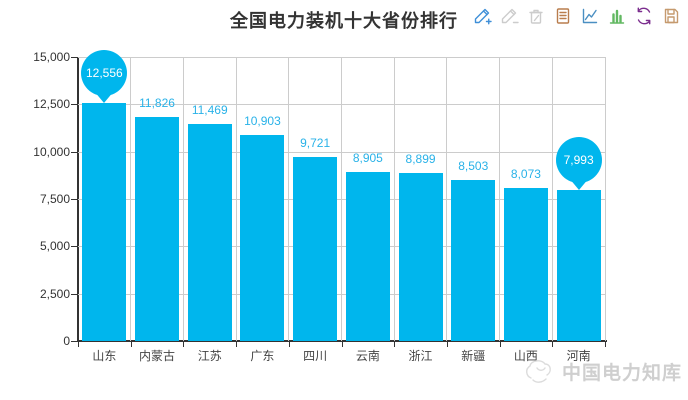  What do you see at coordinates (367, 356) in the screenshot?
I see `x-axis-label: 云南` at bounding box center [367, 356].